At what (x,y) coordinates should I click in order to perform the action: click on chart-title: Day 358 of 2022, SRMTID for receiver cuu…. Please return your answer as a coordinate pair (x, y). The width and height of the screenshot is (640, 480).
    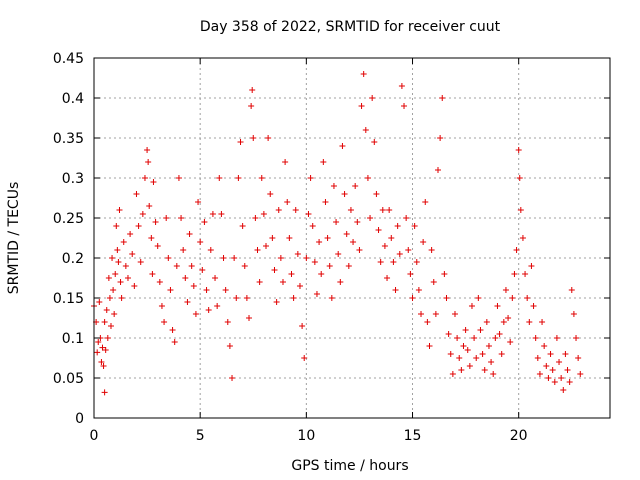
    Looking at the image, I should click on (350, 27).